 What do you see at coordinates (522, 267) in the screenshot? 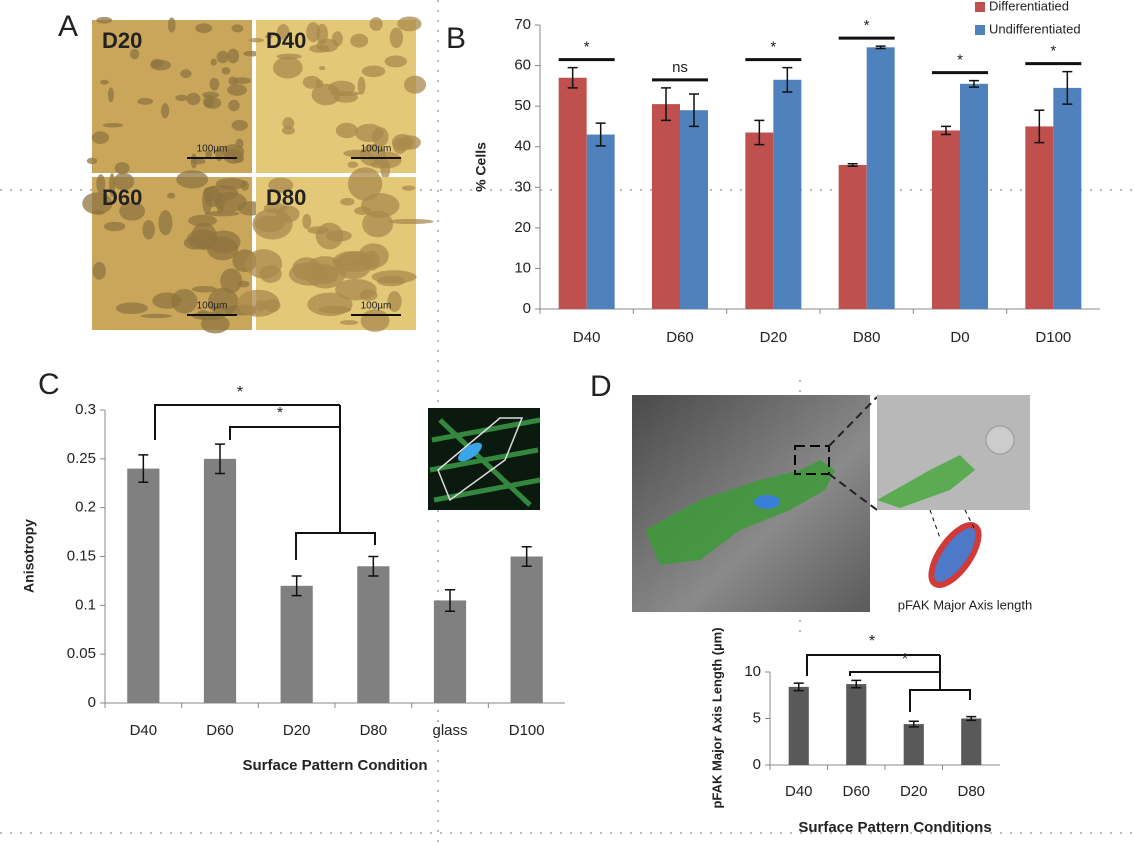
I see `y-tick-label: 10` at bounding box center [522, 267].